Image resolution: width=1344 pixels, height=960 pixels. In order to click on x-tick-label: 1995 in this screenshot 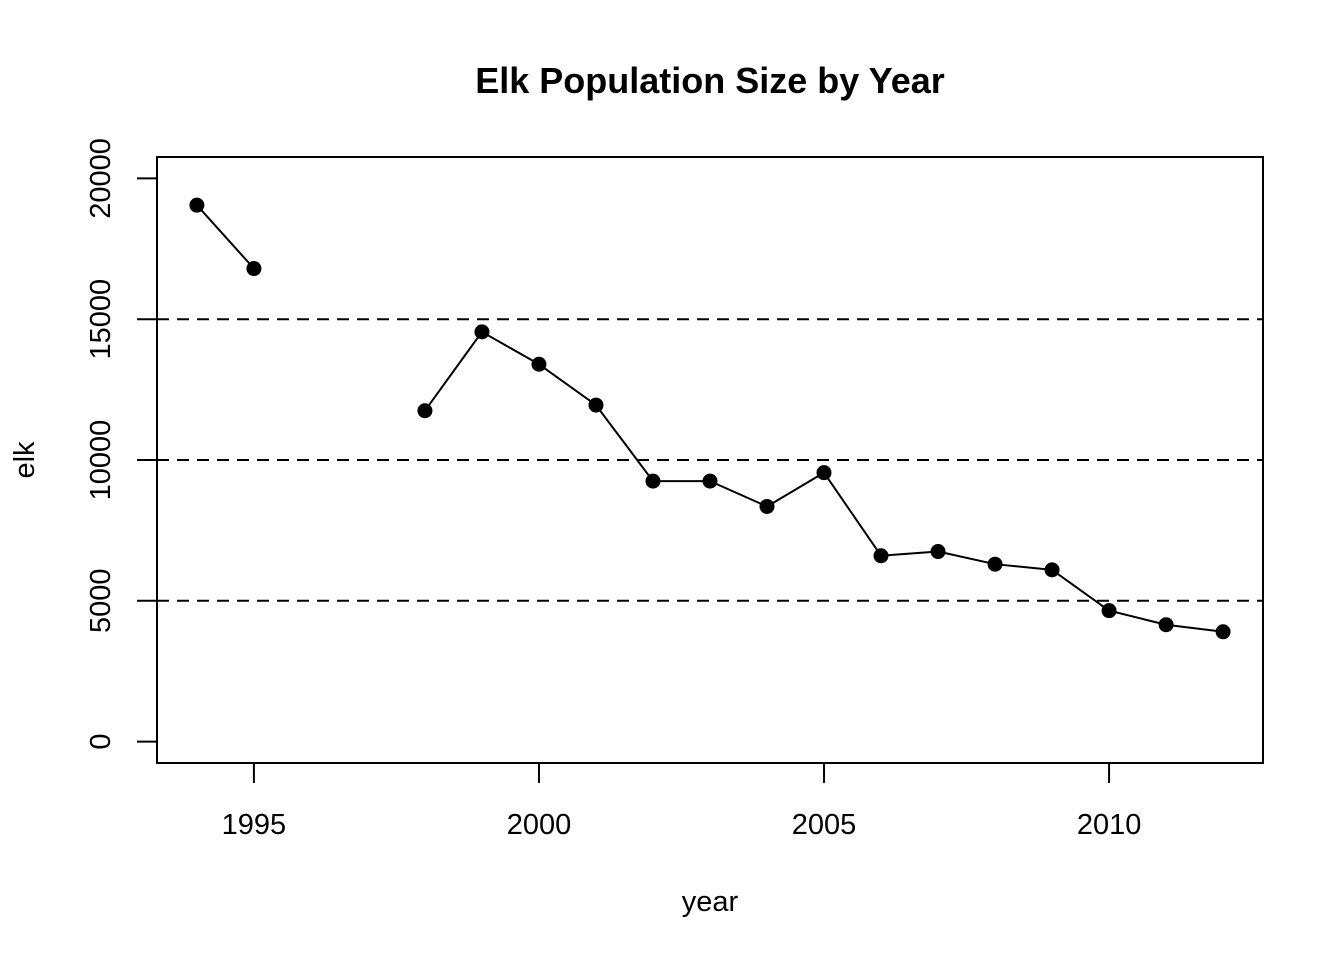, I will do `click(254, 825)`.